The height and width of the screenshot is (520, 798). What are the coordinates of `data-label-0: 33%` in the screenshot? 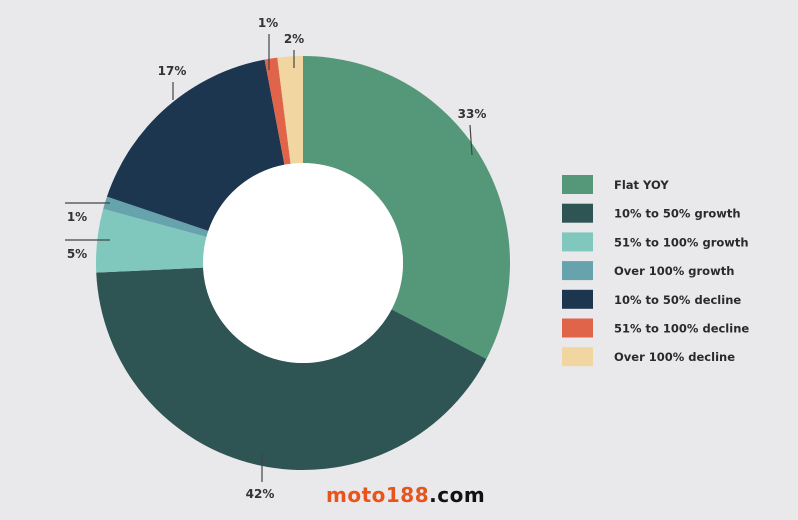 It's located at (472, 114).